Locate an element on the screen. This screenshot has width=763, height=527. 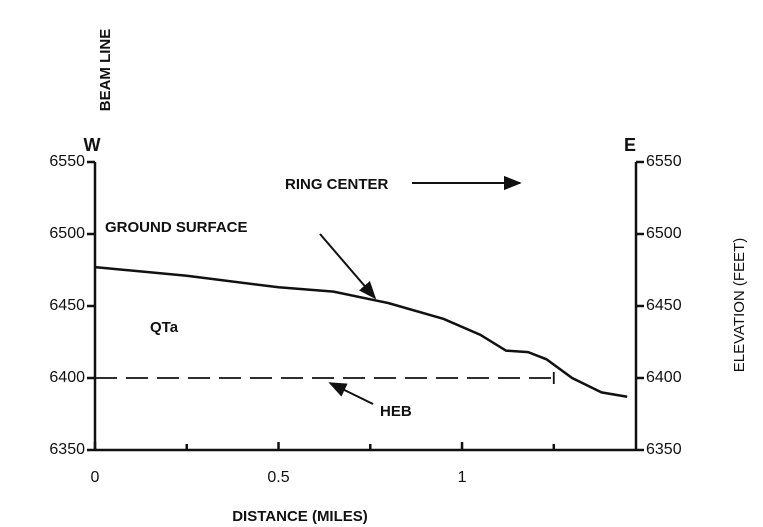
y-tick-label: 6350 is located at coordinates (67, 449).